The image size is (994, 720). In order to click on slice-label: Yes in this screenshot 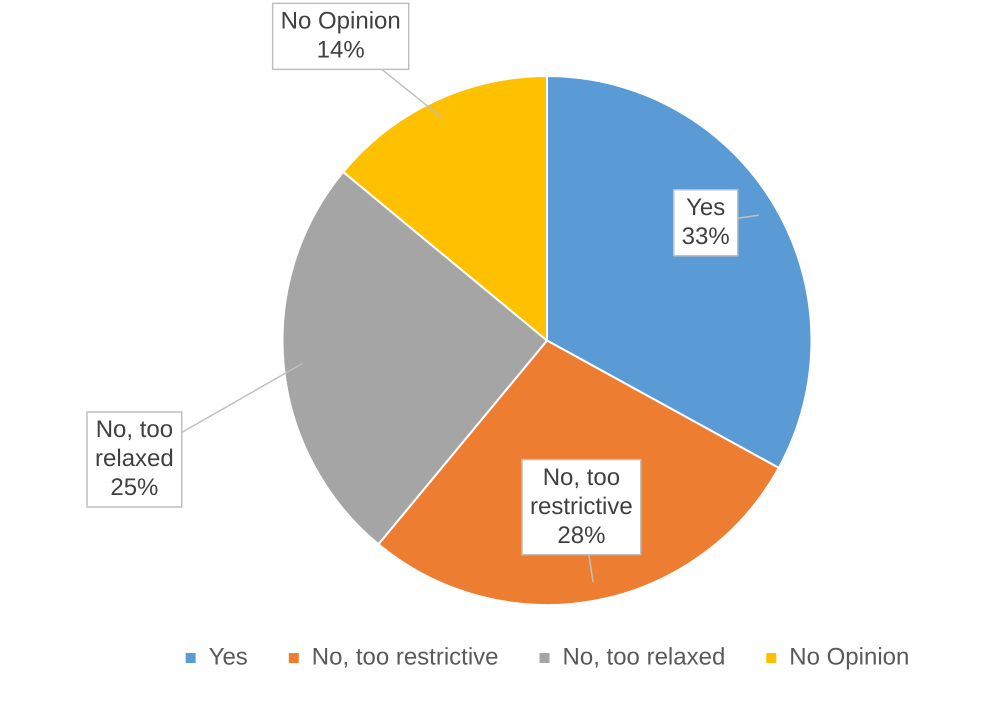, I will do `click(706, 207)`.